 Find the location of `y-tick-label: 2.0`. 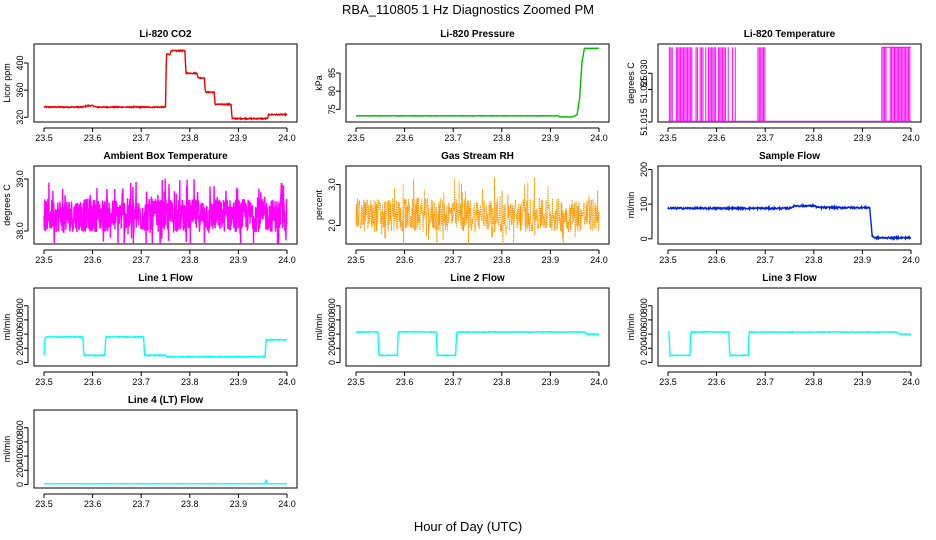

y-tick-label: 2.0 is located at coordinates (332, 225).